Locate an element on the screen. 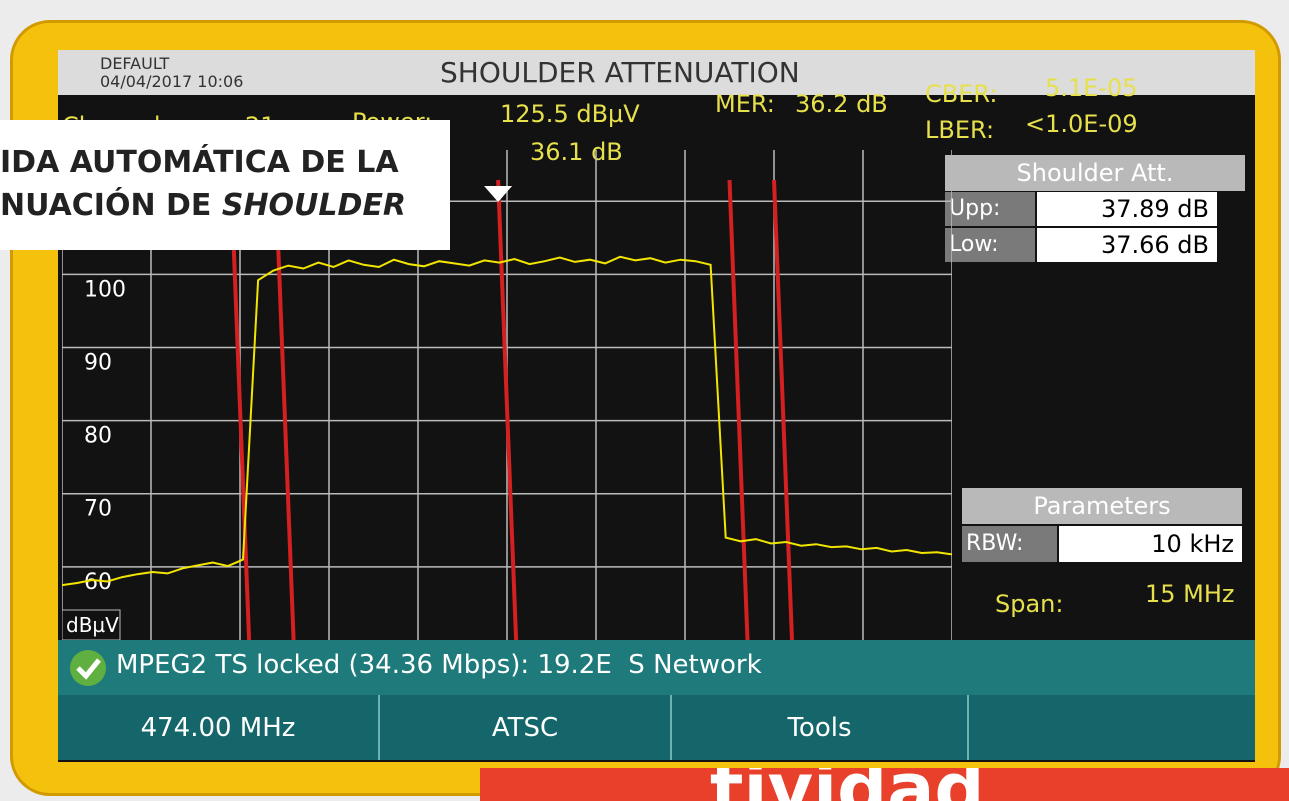 The height and width of the screenshot is (801, 1289). unit-box is located at coordinates (91, 624).